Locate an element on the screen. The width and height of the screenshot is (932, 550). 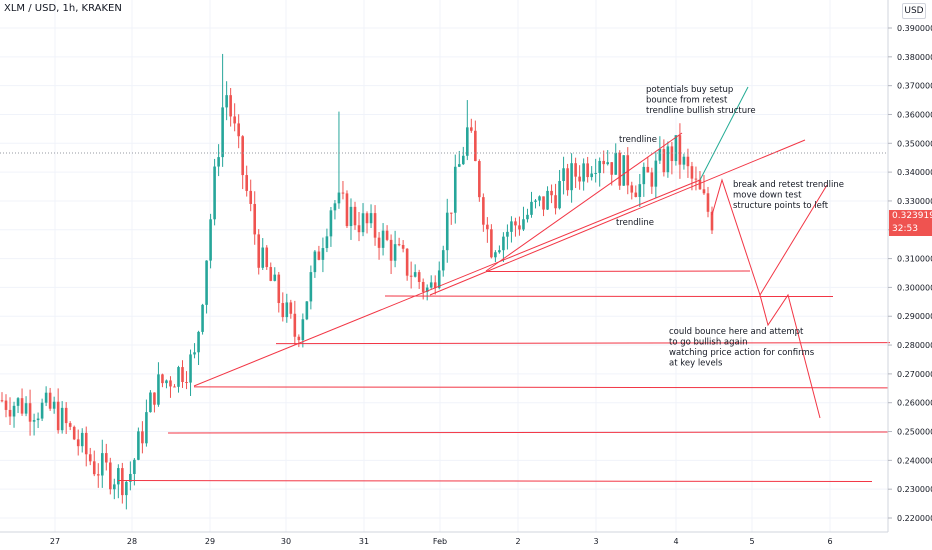
y-tick-label: 0.290000 is located at coordinates (914, 316).